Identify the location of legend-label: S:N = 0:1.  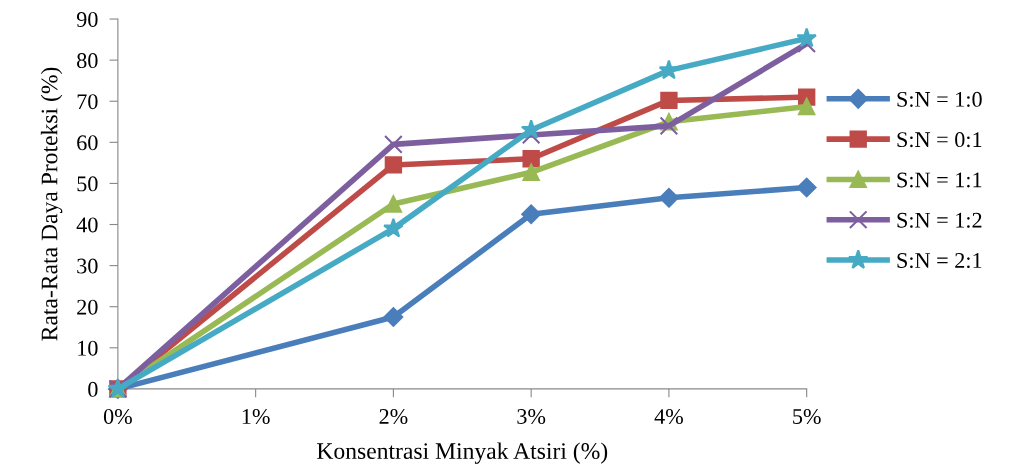
(939, 140).